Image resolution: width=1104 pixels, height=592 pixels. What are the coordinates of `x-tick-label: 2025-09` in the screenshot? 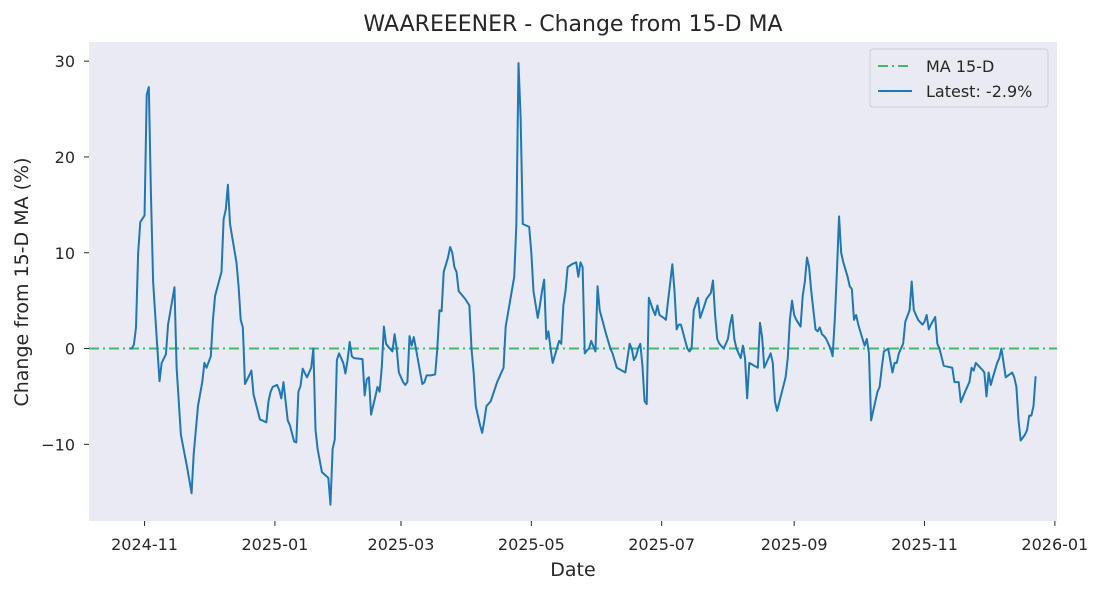 It's located at (794, 544).